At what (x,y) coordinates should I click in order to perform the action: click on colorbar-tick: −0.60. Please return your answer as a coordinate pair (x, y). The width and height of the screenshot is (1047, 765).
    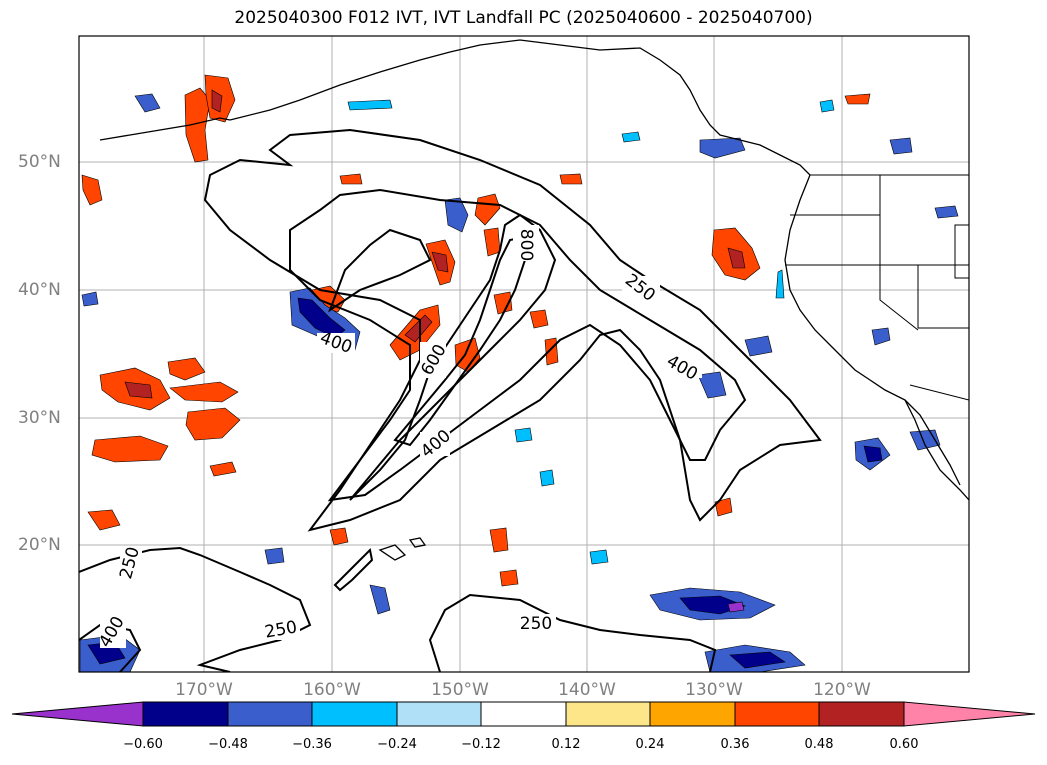
    Looking at the image, I should click on (143, 744).